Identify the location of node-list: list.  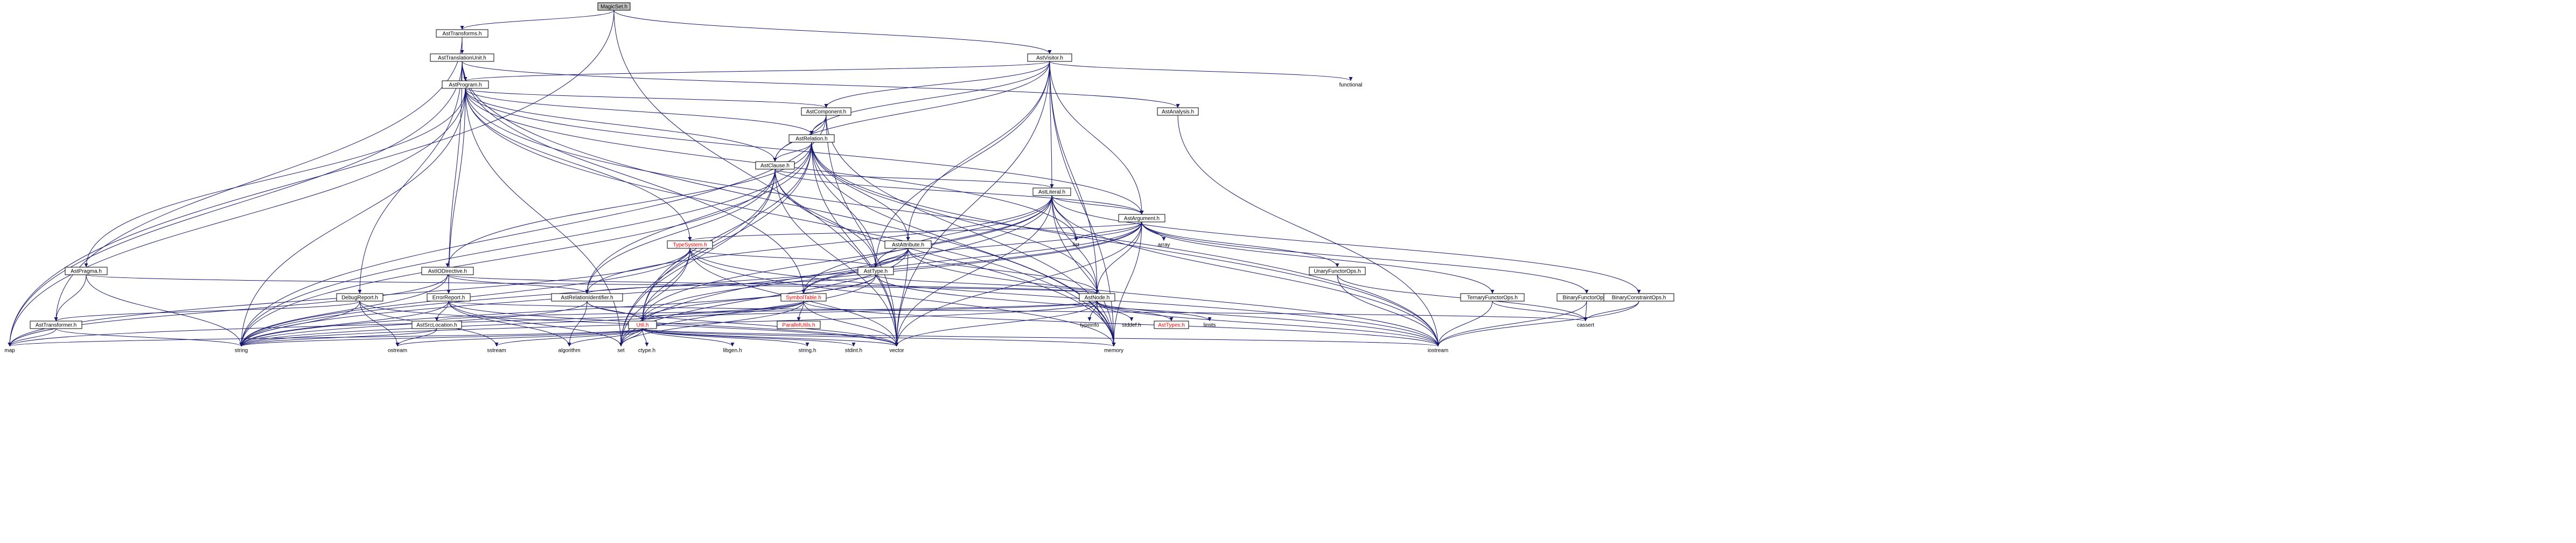
(1076, 245).